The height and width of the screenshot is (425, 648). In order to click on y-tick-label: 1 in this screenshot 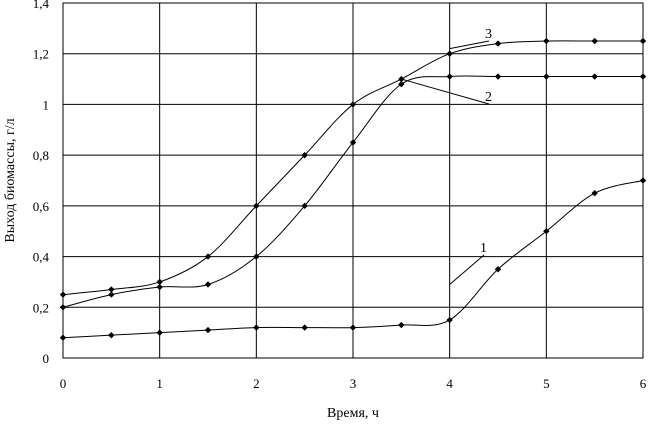, I will do `click(46, 104)`.